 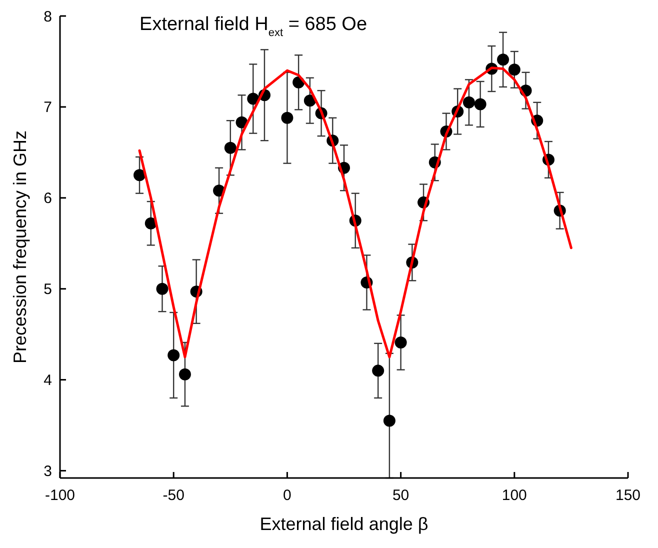 What do you see at coordinates (20, 247) in the screenshot?
I see `y-axis-title: Precession frequency in GHz` at bounding box center [20, 247].